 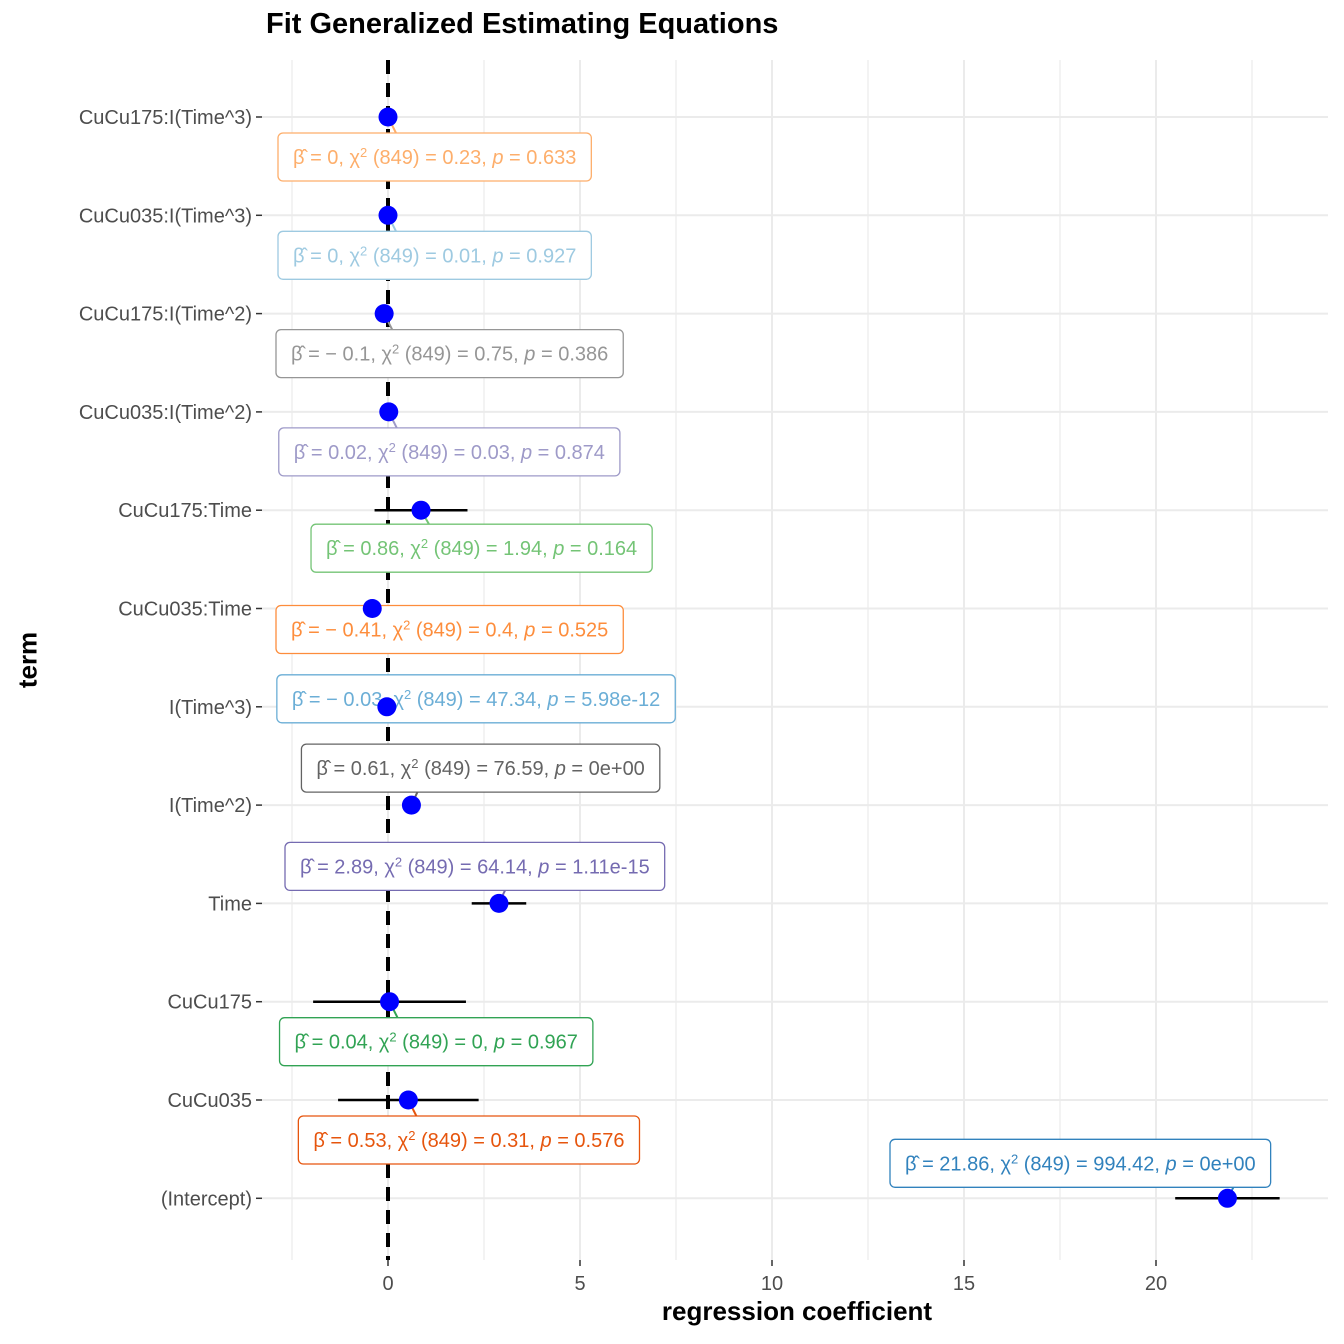 I want to click on coefficient-label: β̂ = 0, χ2 (849) = 0.01, p = 0.927, so click(x=434, y=255).